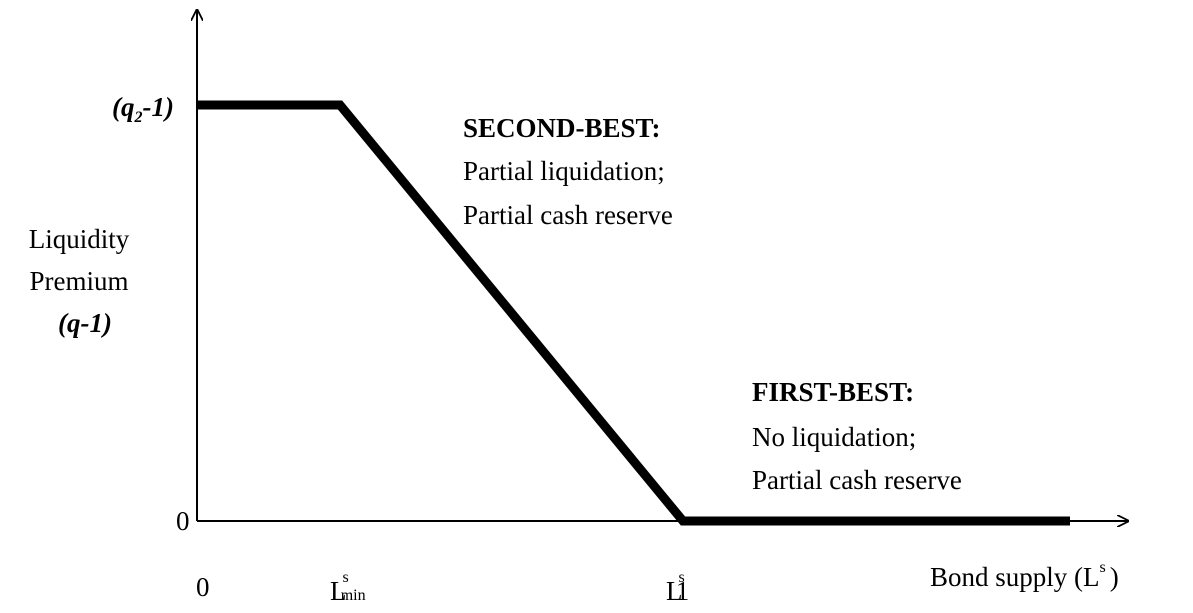  I want to click on region-heading: SECOND-BEST:, so click(562, 128).